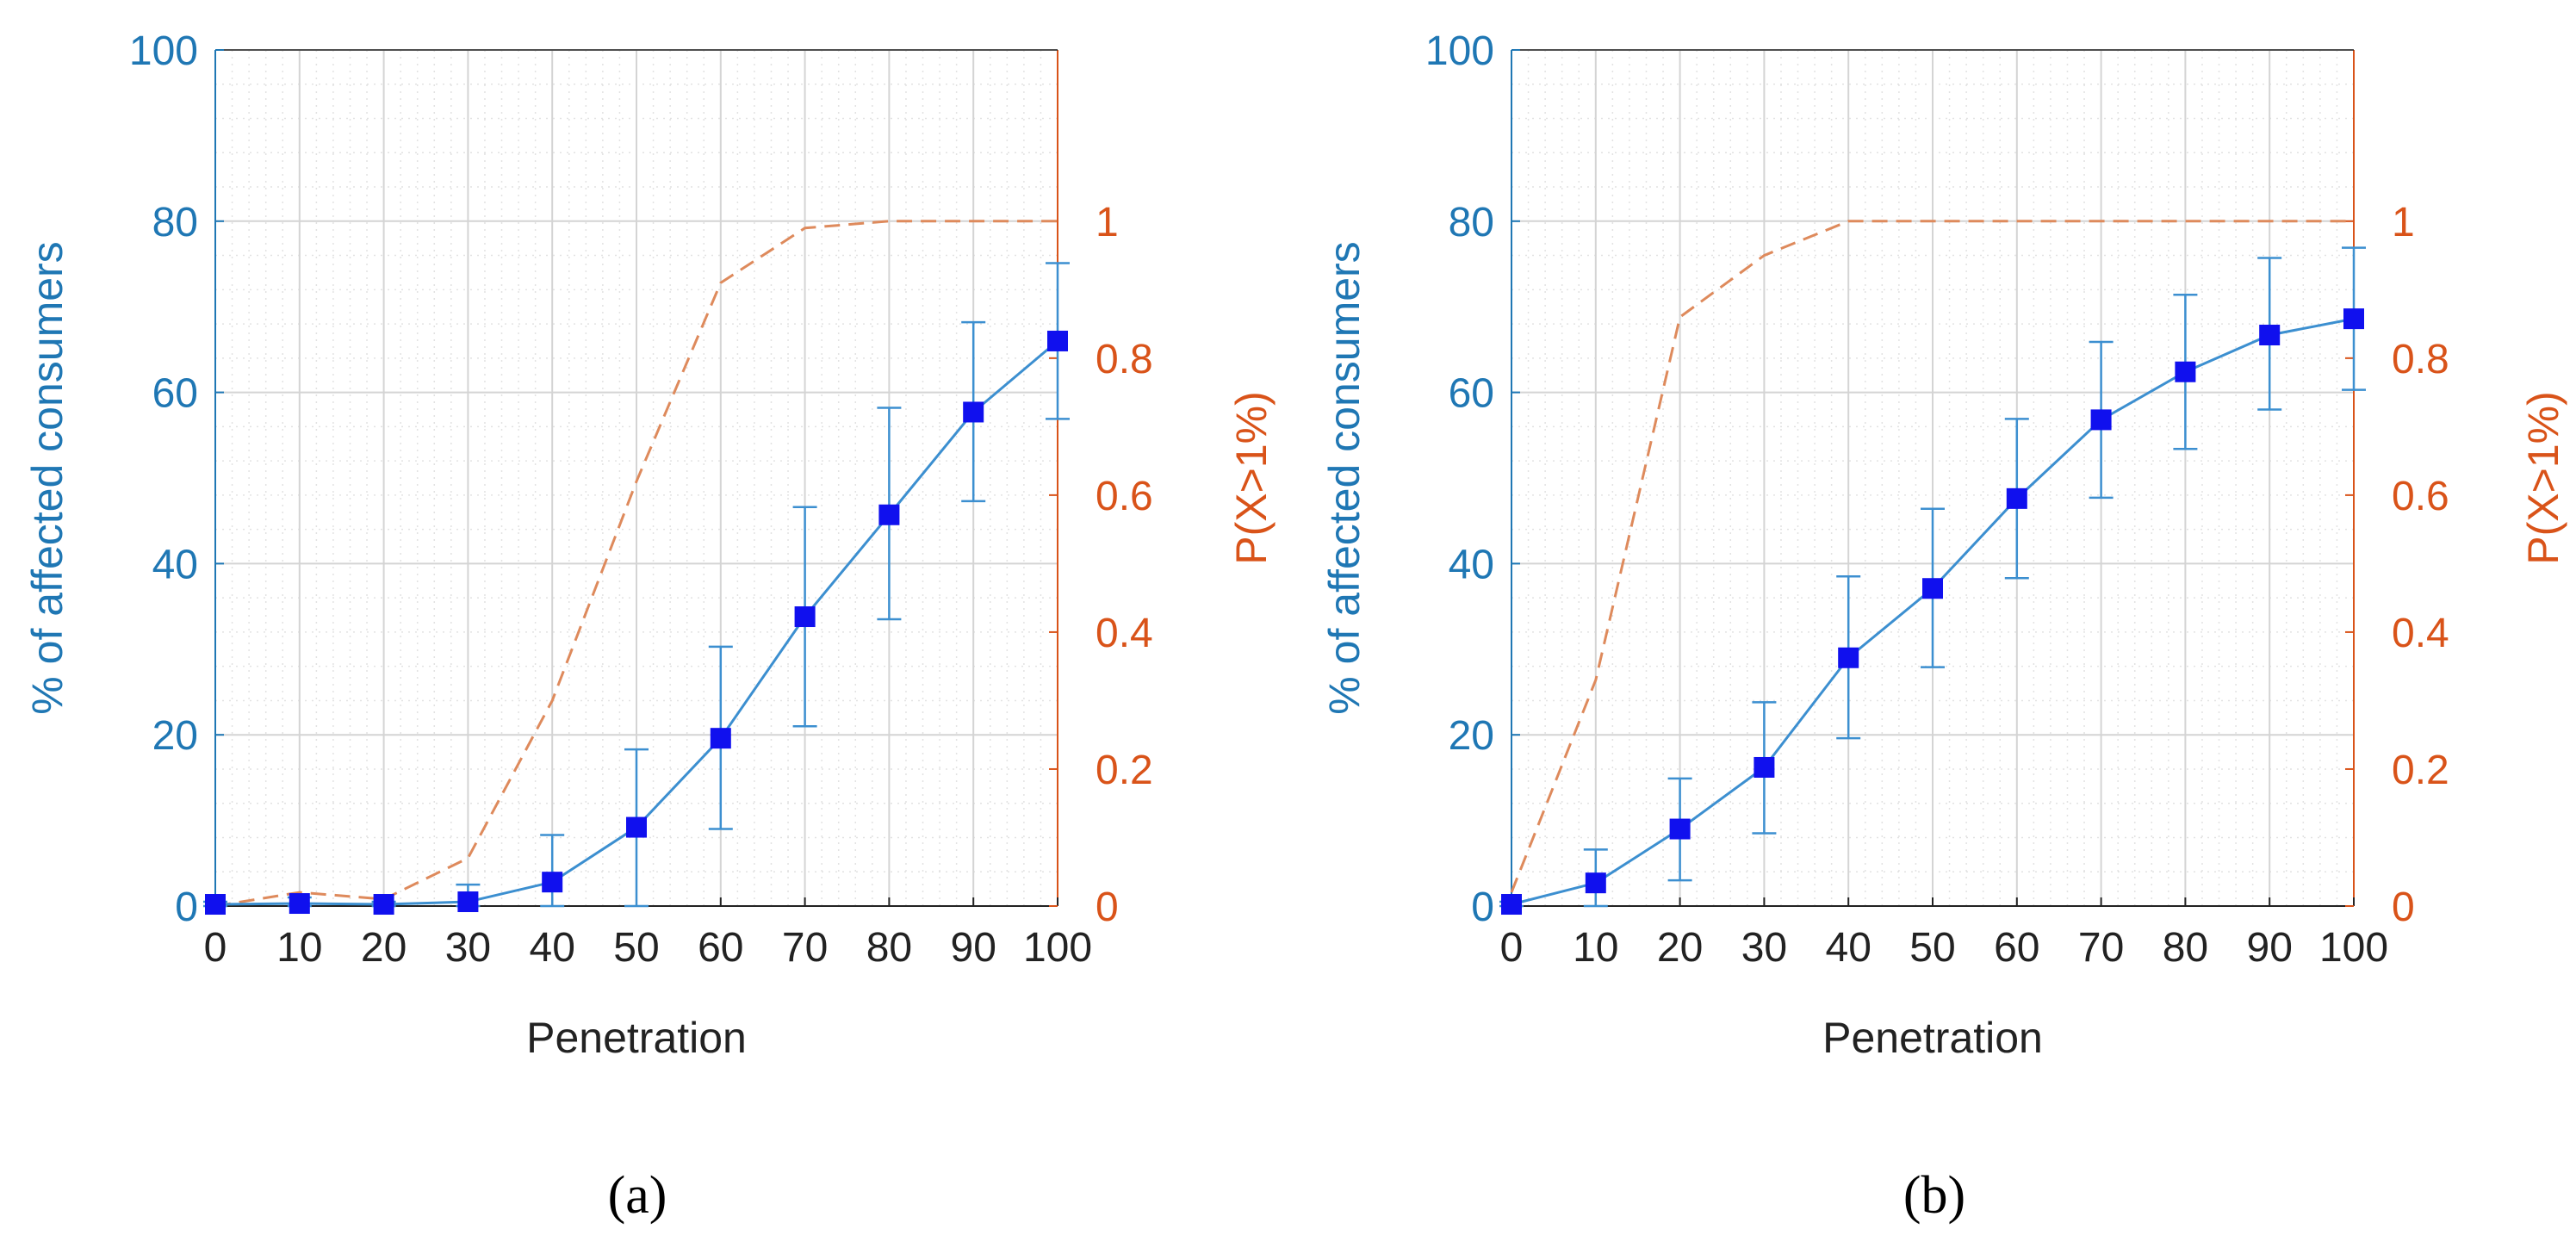  I want to click on y2-axis-title-a: P(X>1%), so click(1251, 477).